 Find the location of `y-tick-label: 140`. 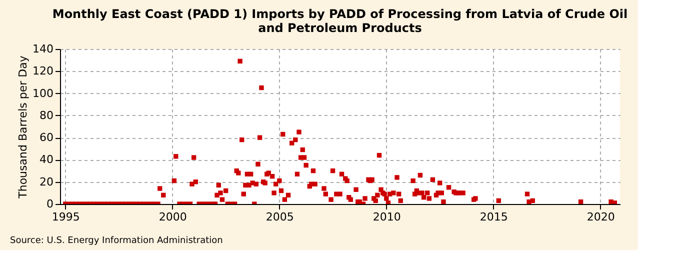

y-tick-label: 140 is located at coordinates (43, 49).